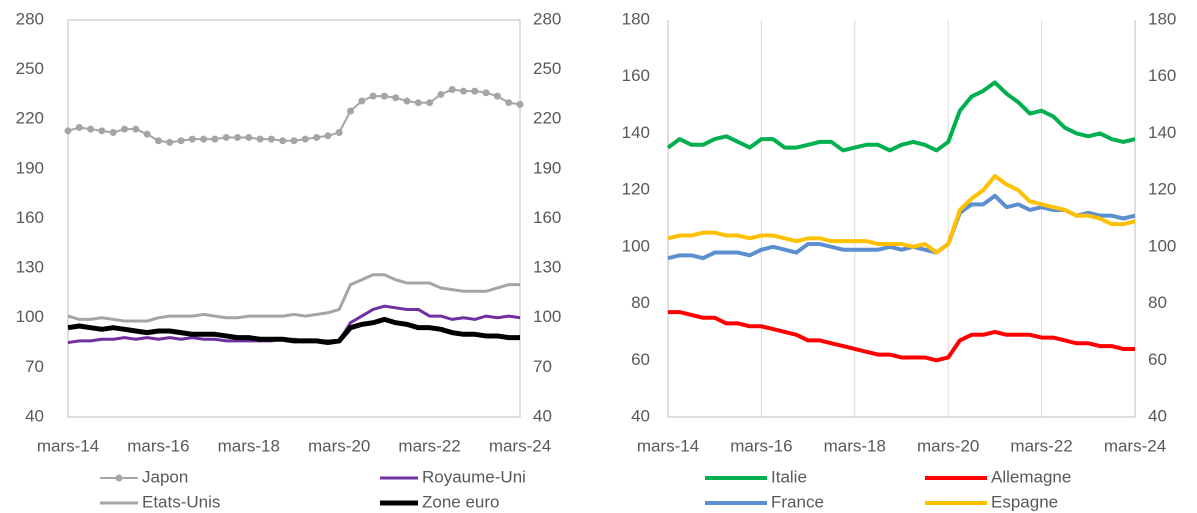  I want to click on y-tick-label: 120, so click(636, 189).